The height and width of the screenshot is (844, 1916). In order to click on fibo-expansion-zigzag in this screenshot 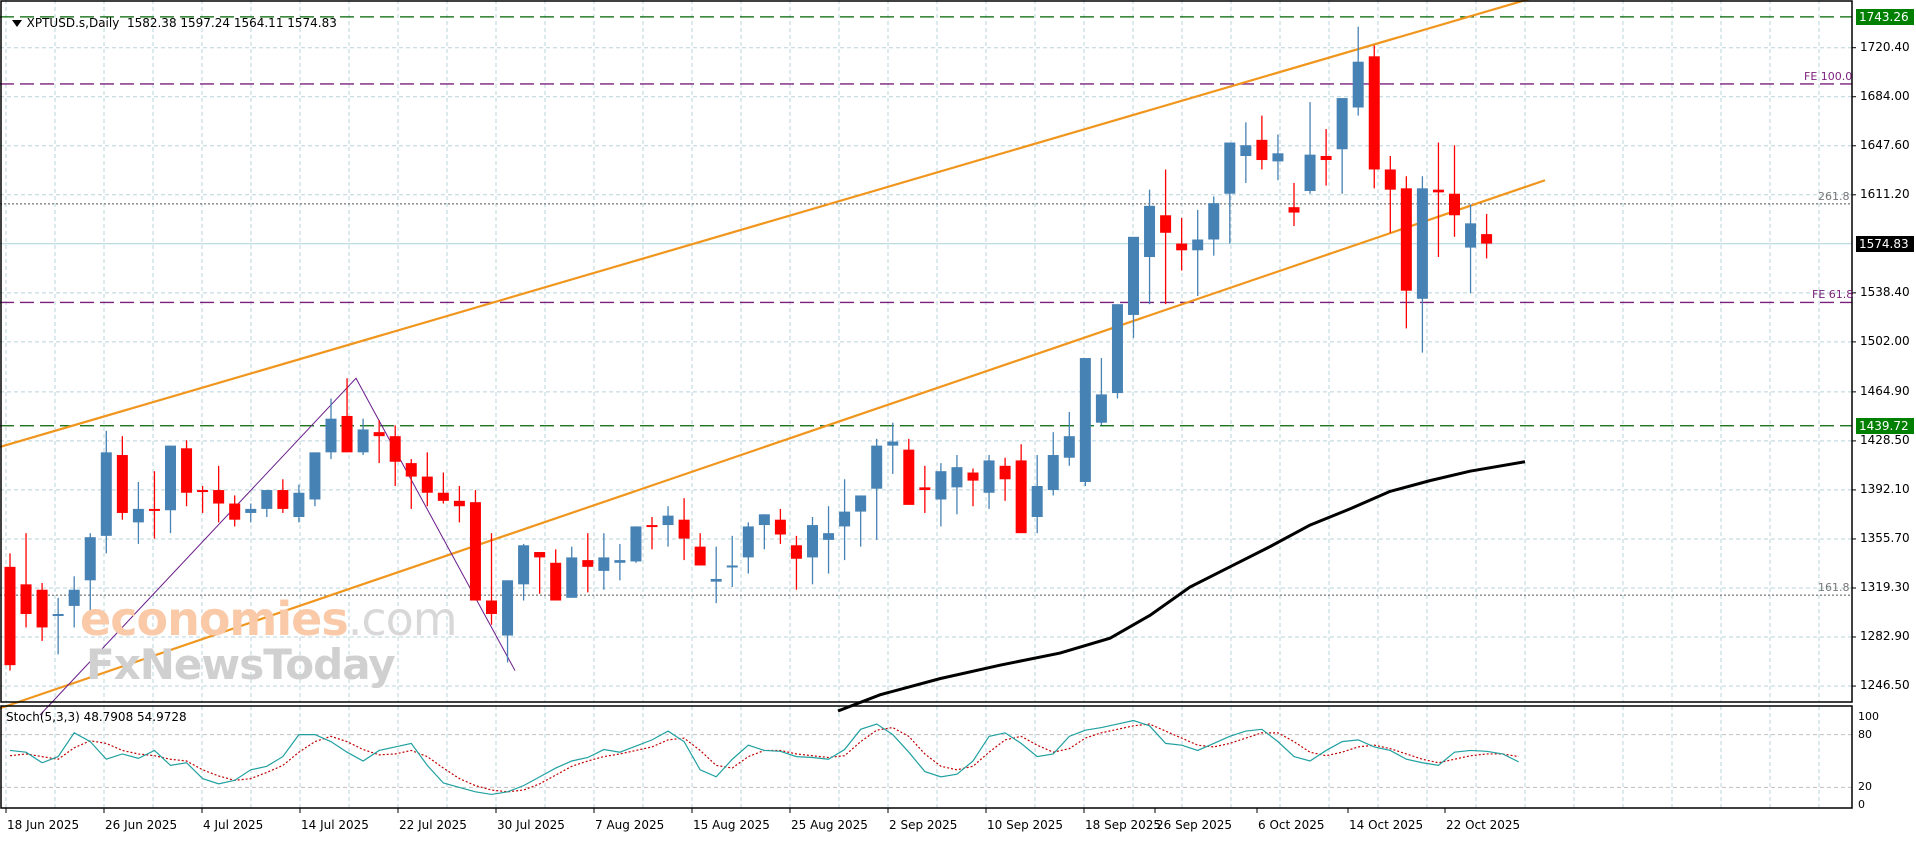, I will do `click(277, 546)`.